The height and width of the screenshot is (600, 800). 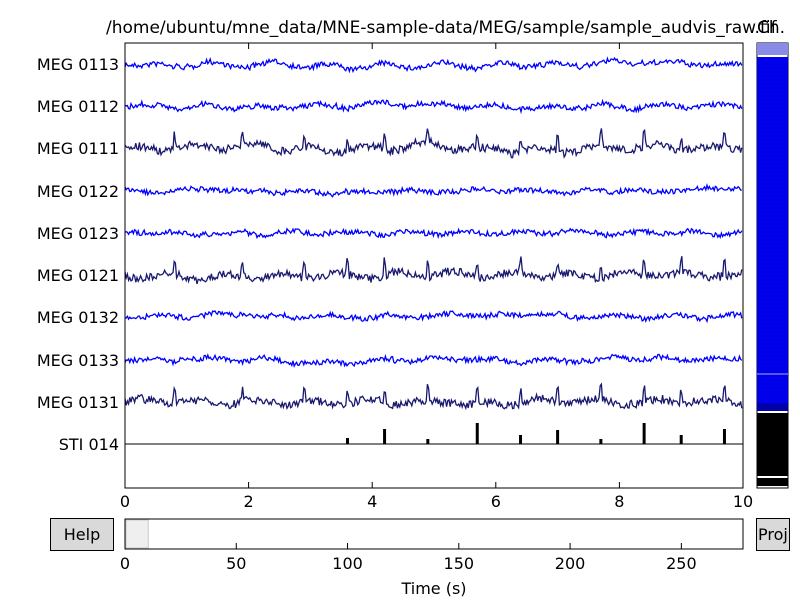 What do you see at coordinates (619, 501) in the screenshot?
I see `x-tick-label: 8` at bounding box center [619, 501].